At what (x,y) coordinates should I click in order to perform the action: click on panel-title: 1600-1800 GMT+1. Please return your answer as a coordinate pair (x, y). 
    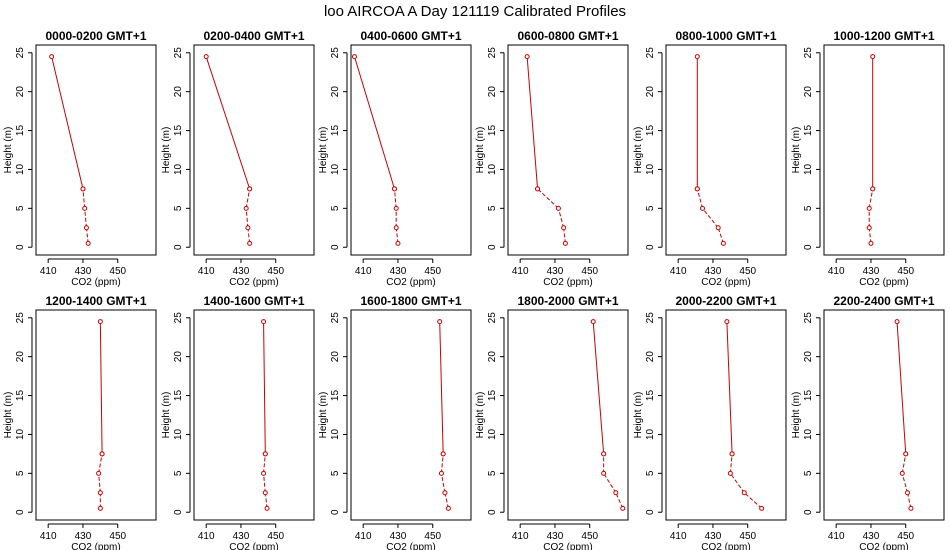
    Looking at the image, I should click on (410, 301).